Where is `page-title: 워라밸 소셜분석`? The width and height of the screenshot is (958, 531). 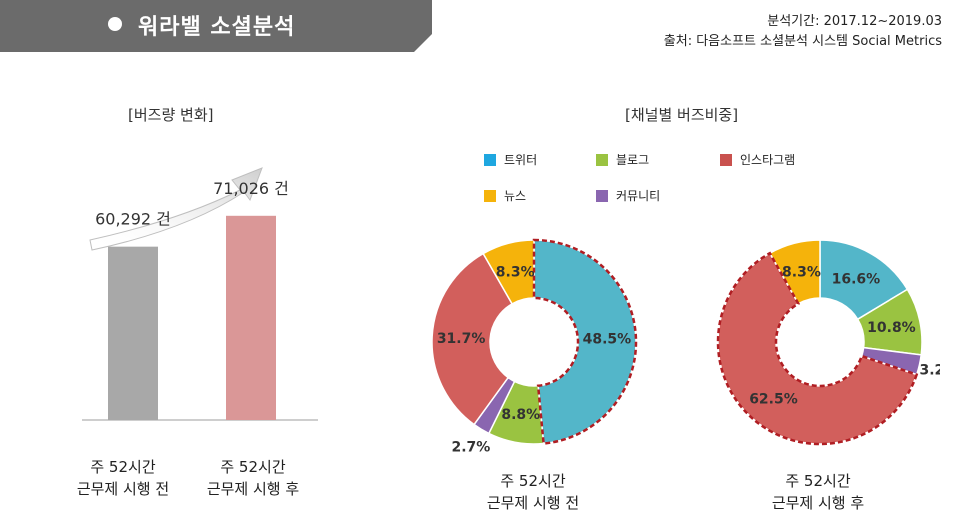
page-title: 워라밸 소셜분석 is located at coordinates (217, 27).